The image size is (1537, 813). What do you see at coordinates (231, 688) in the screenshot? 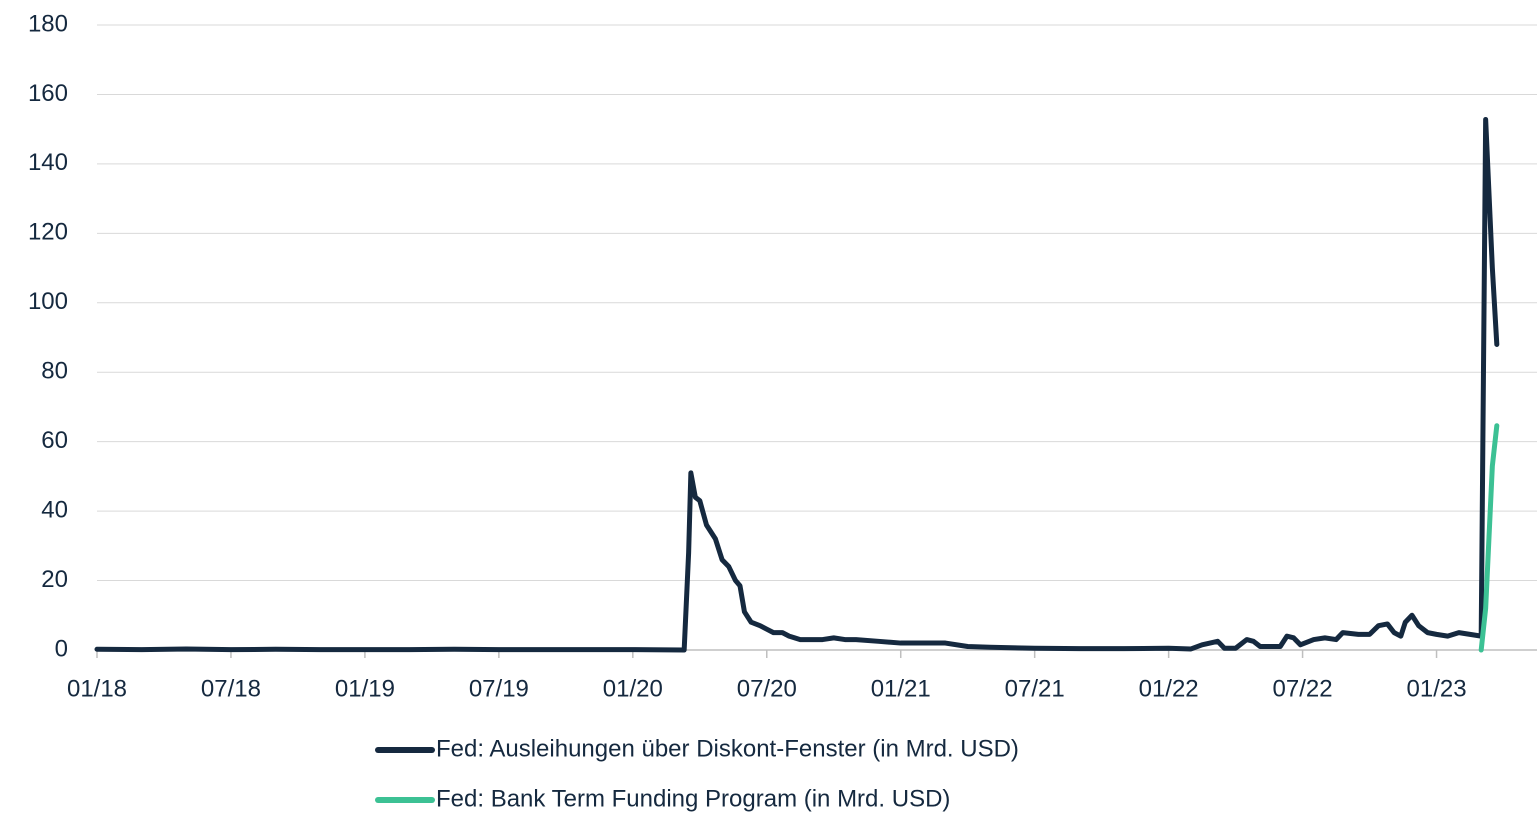
I see `x-tick-label: 07/18` at bounding box center [231, 688].